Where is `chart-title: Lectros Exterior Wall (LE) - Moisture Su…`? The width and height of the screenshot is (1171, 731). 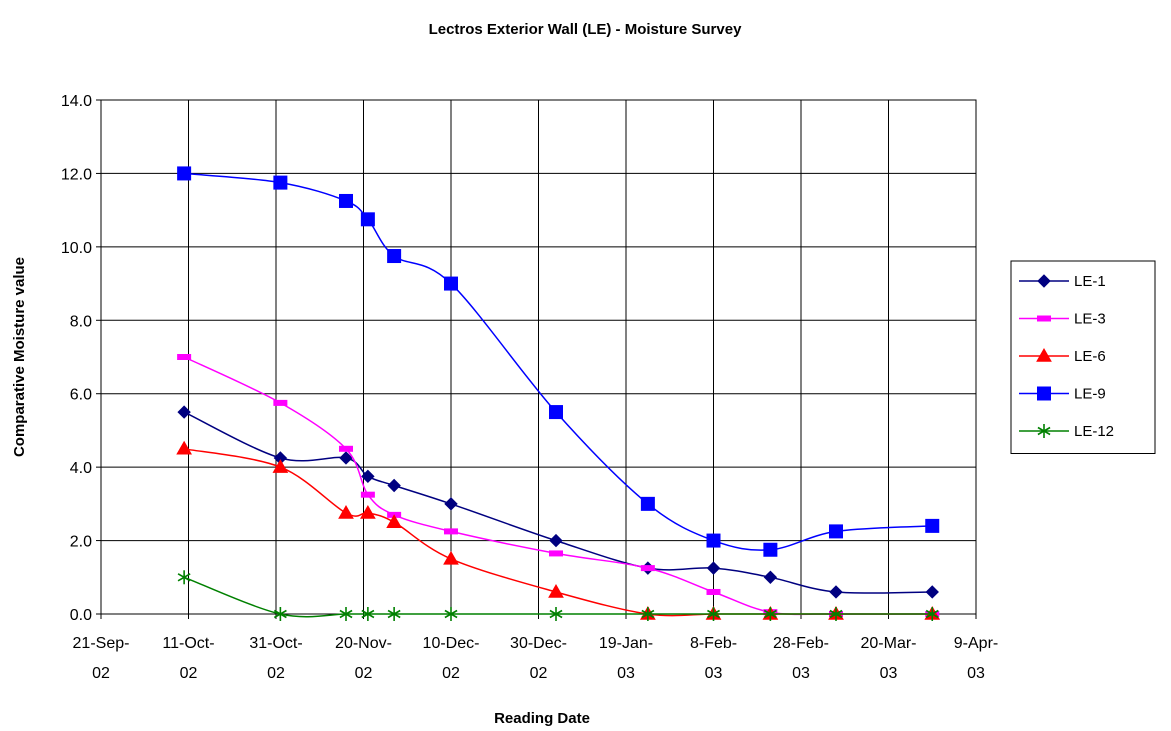
chart-title: Lectros Exterior Wall (LE) - Moisture Su… is located at coordinates (586, 29).